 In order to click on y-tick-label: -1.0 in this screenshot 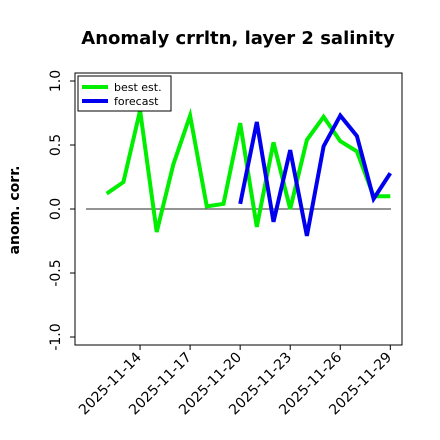, I will do `click(56, 336)`.